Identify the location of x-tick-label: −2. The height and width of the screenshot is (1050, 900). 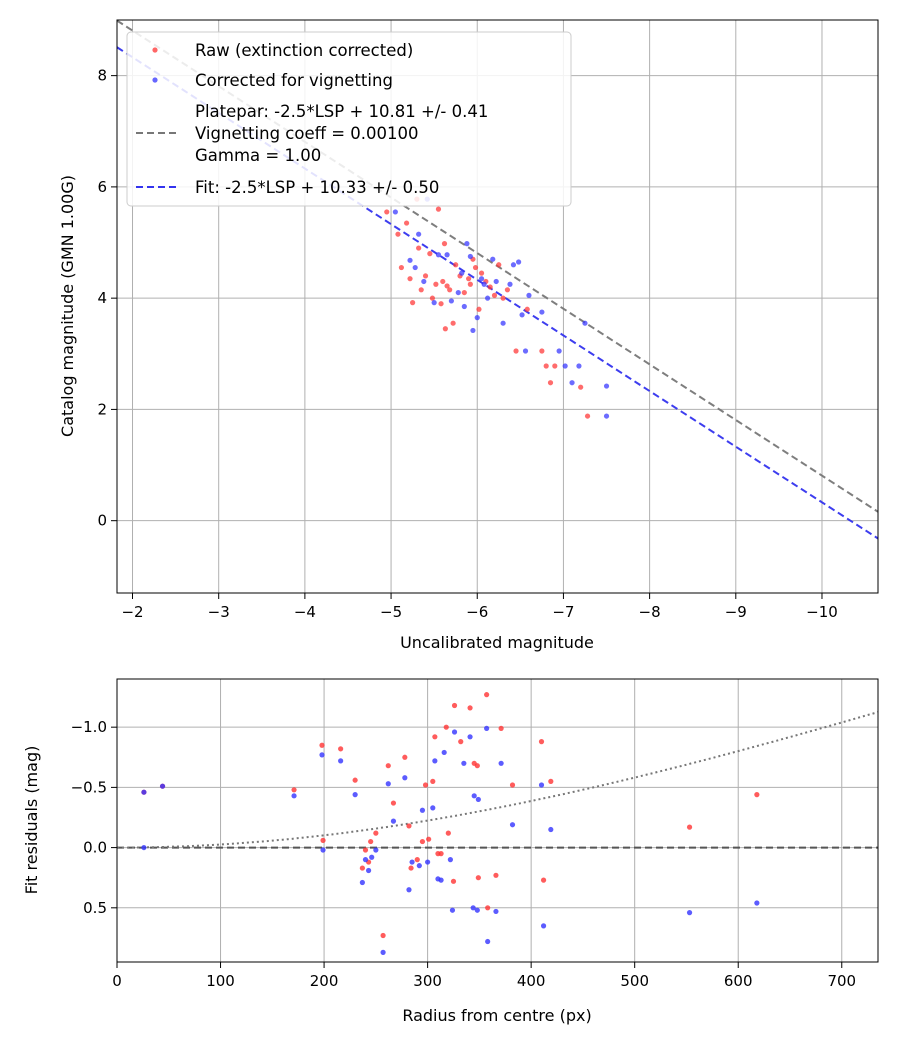
(132, 612).